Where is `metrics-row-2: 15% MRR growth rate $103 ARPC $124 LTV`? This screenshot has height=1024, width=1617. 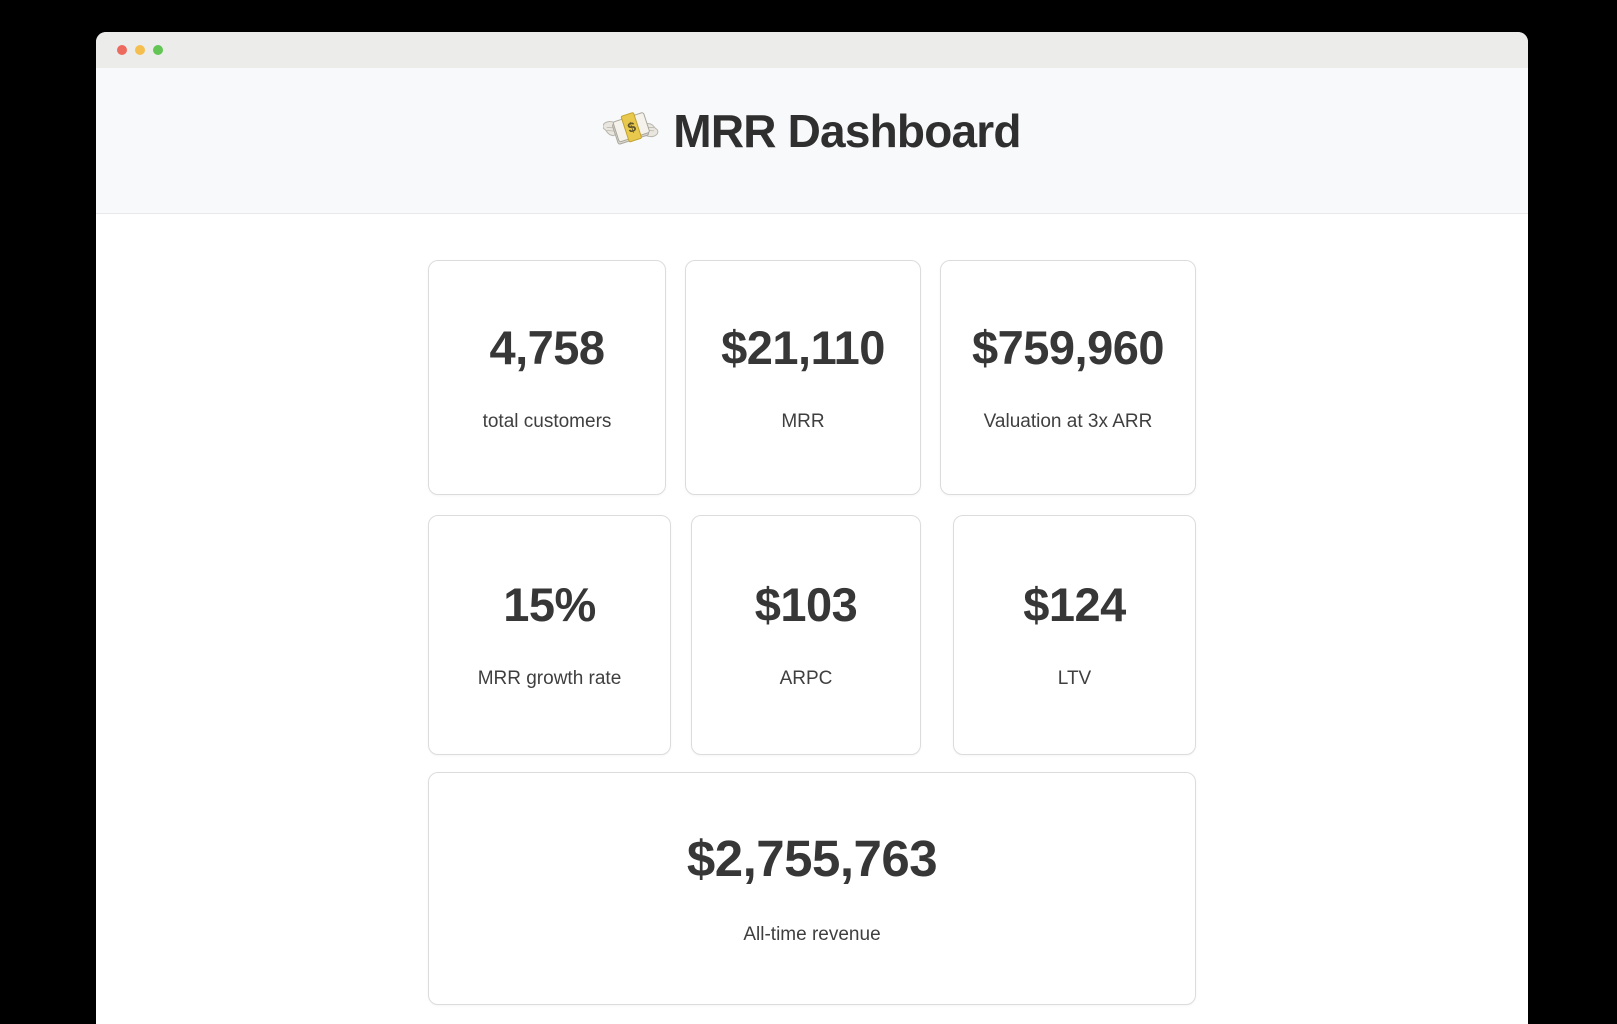
metrics-row-2: 15% MRR growth rate $103 ARPC $124 LTV is located at coordinates (812, 635).